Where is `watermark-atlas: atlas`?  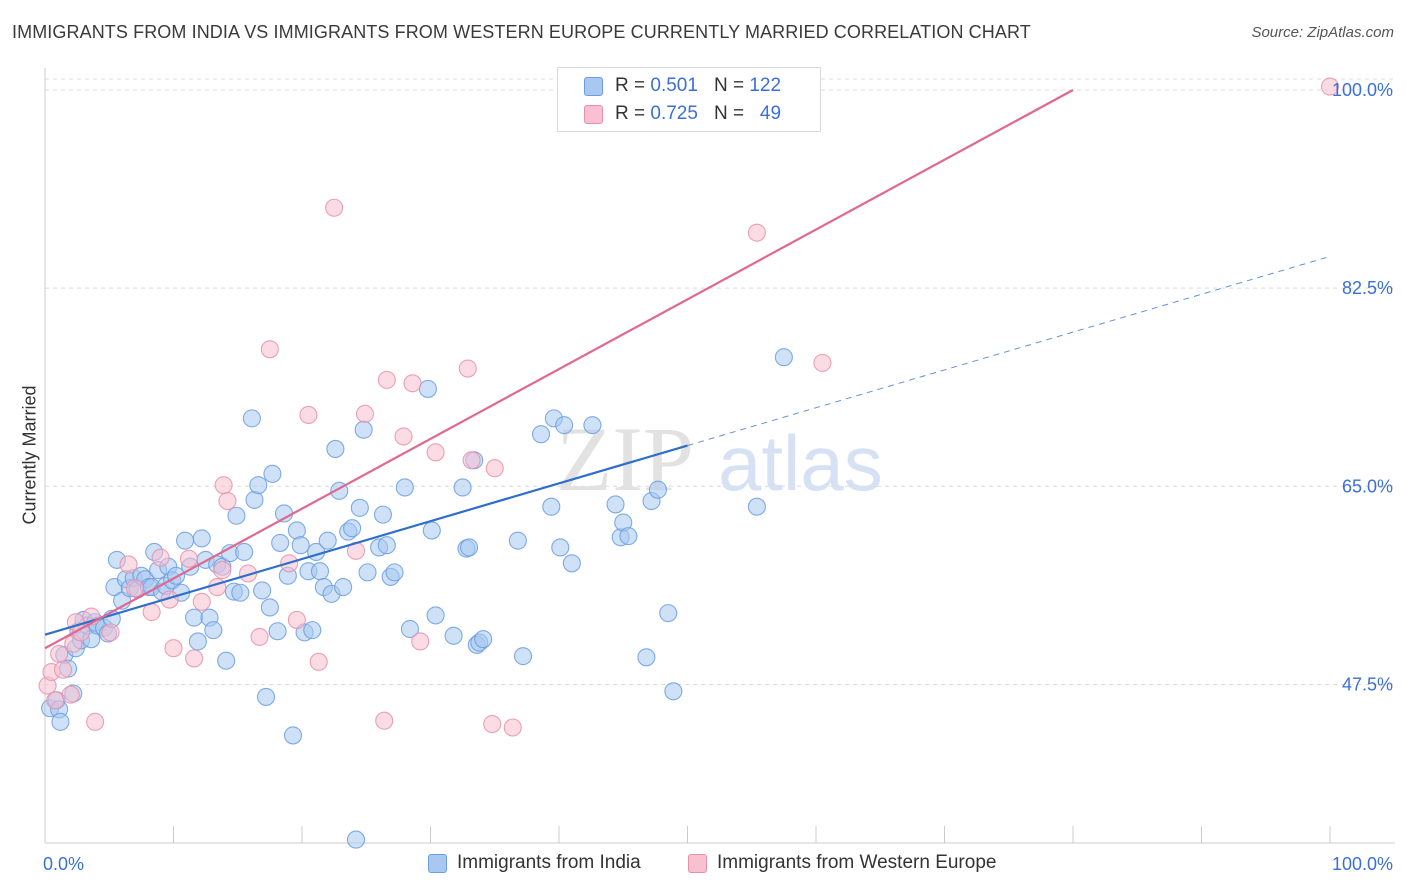
watermark-atlas: atlas is located at coordinates (800, 463).